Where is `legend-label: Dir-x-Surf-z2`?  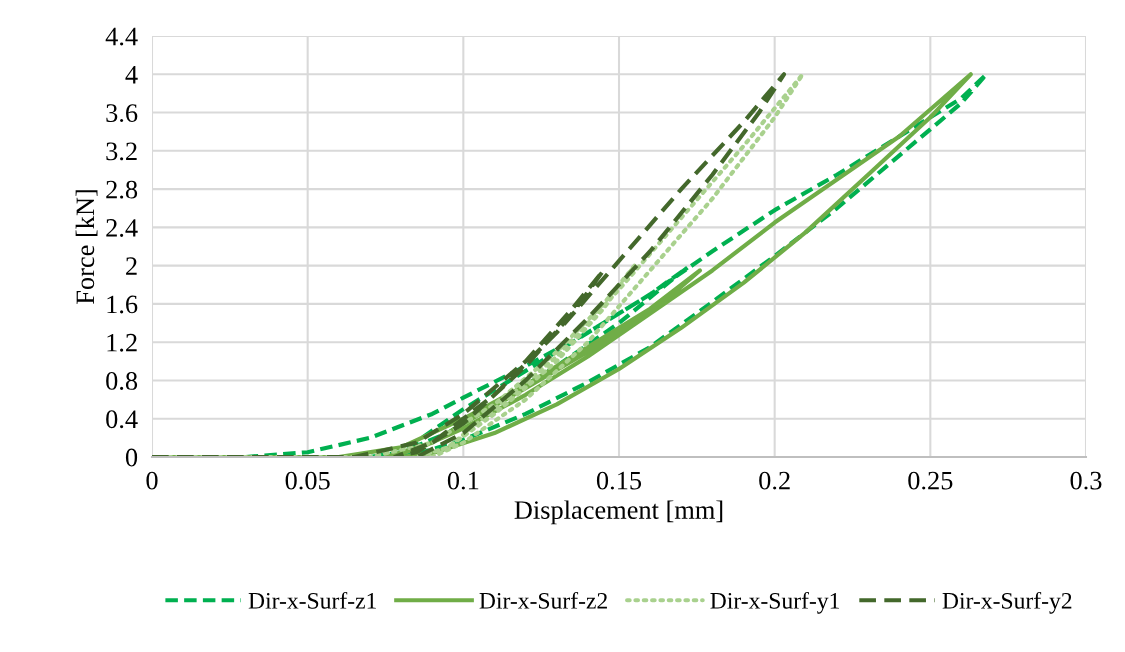 legend-label: Dir-x-Surf-z2 is located at coordinates (543, 600).